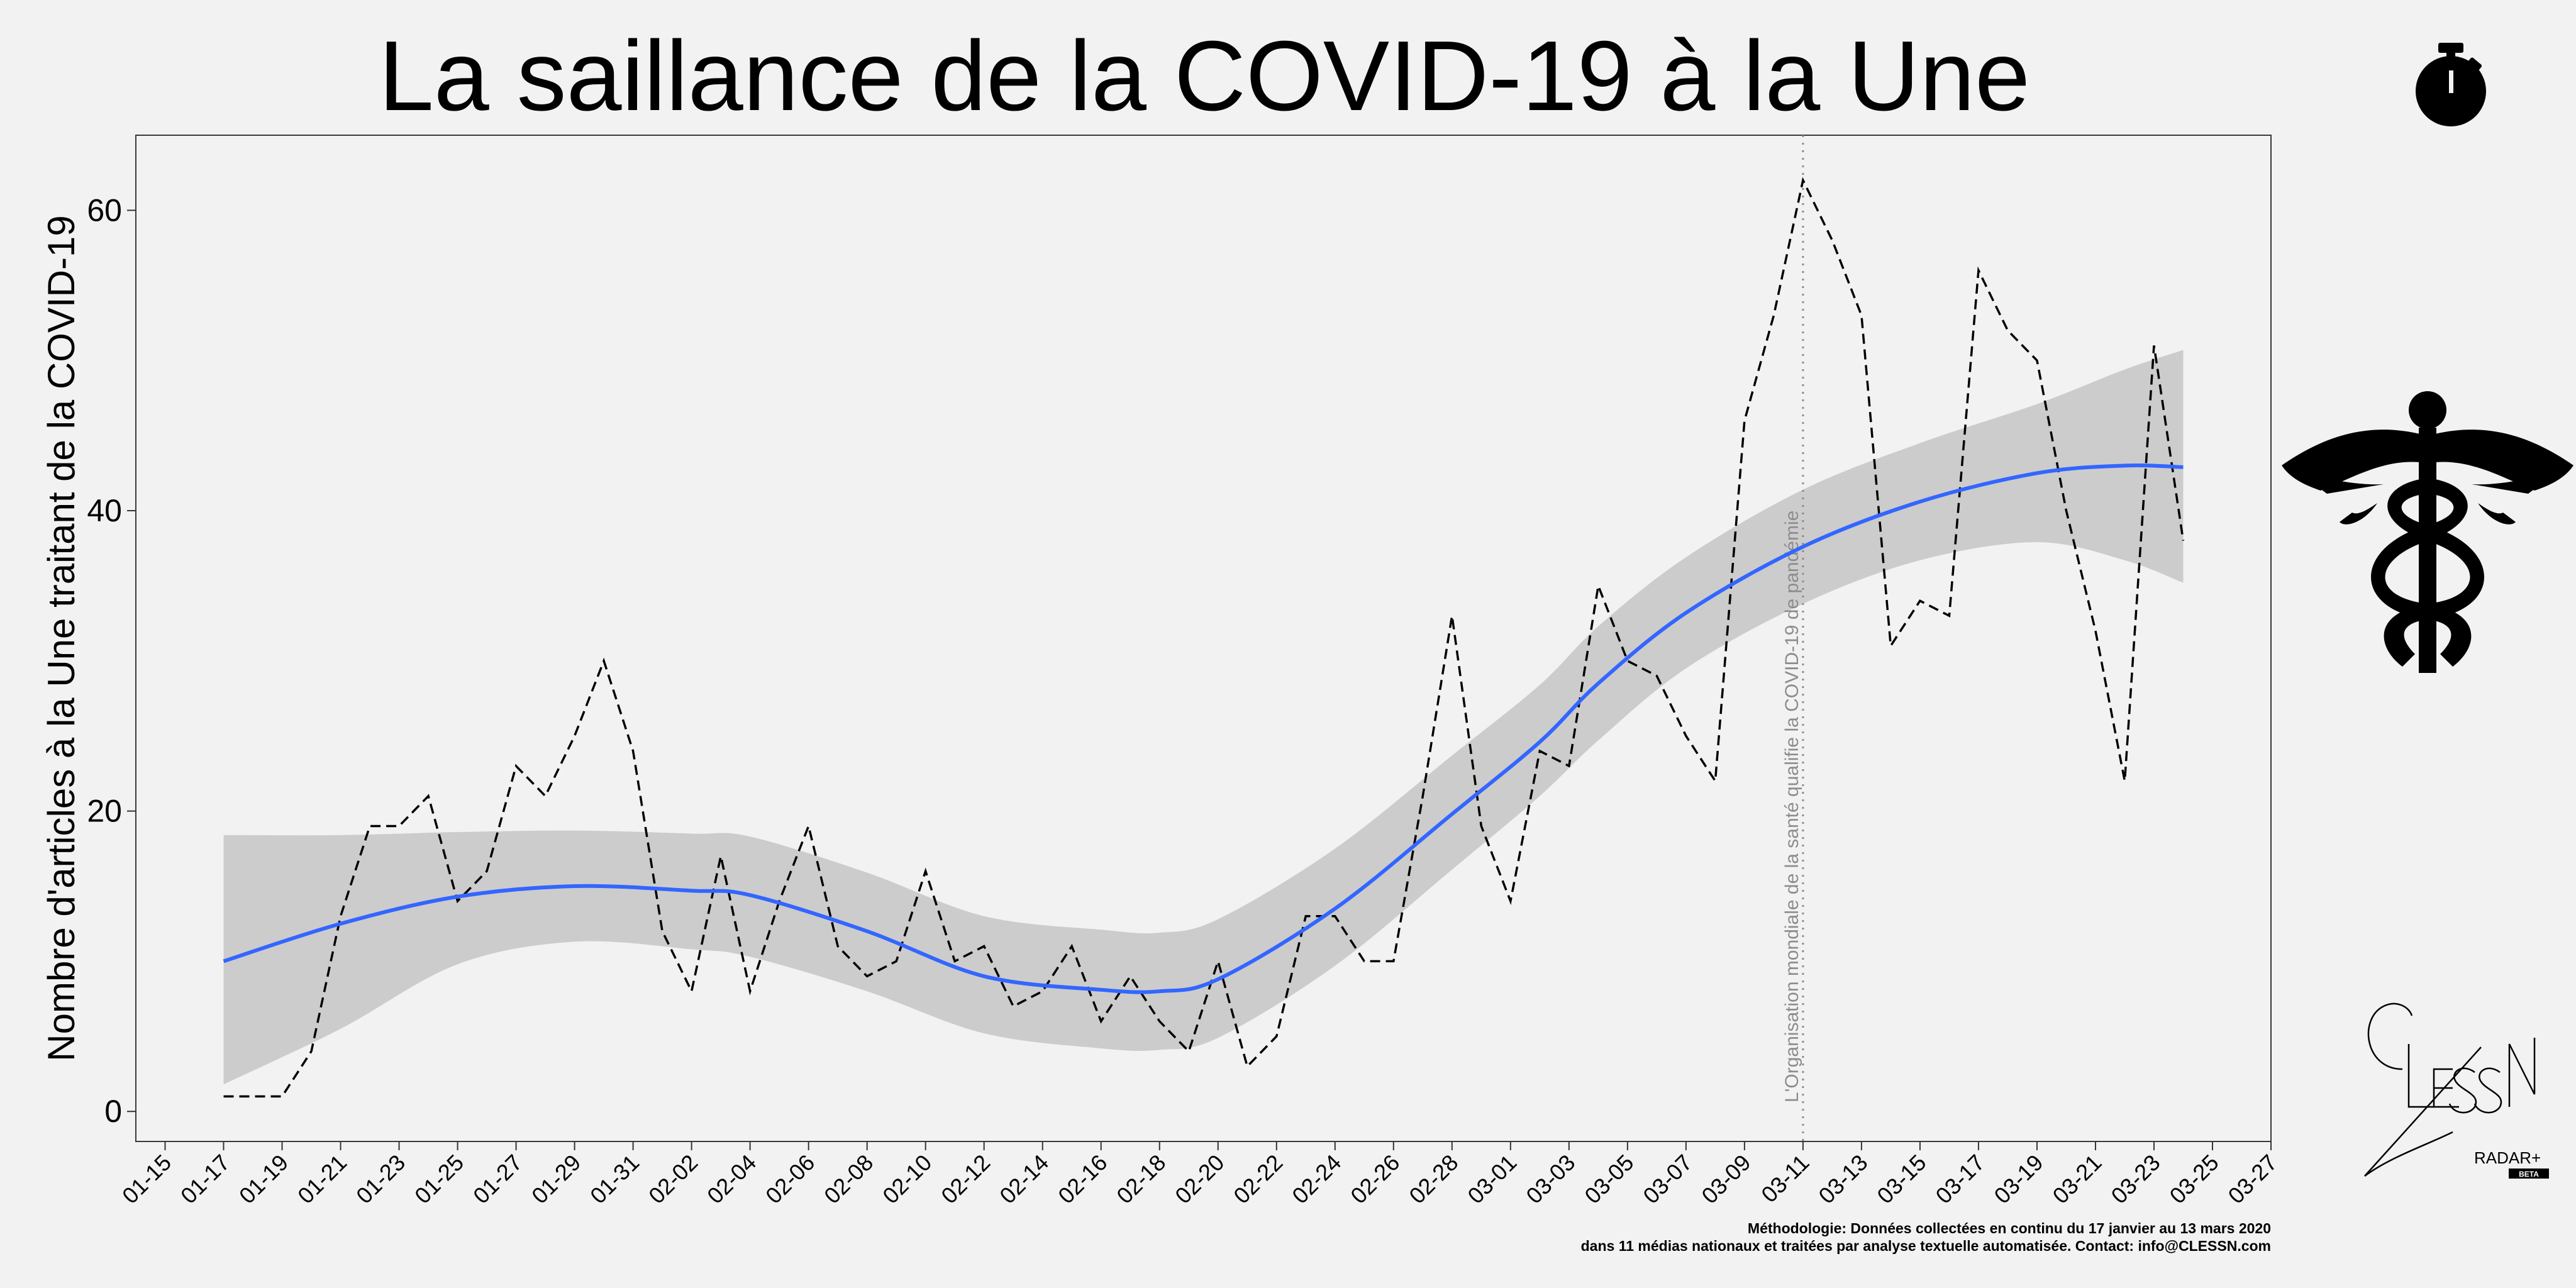 Image resolution: width=2576 pixels, height=1288 pixels. I want to click on x-tick-label: 02-20, so click(1199, 1179).